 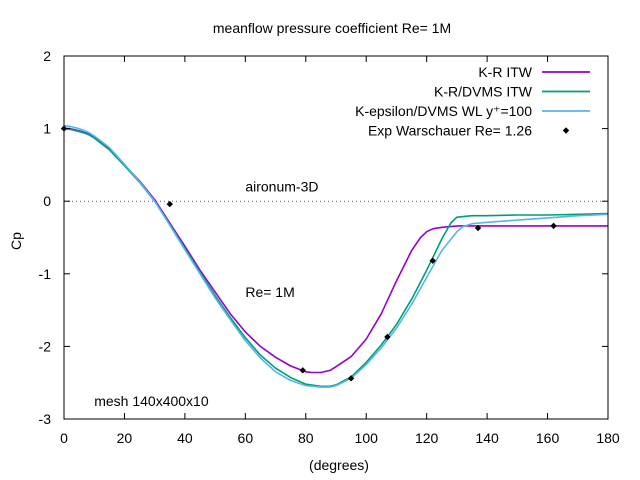 What do you see at coordinates (47, 56) in the screenshot?
I see `y-tick-label: 2` at bounding box center [47, 56].